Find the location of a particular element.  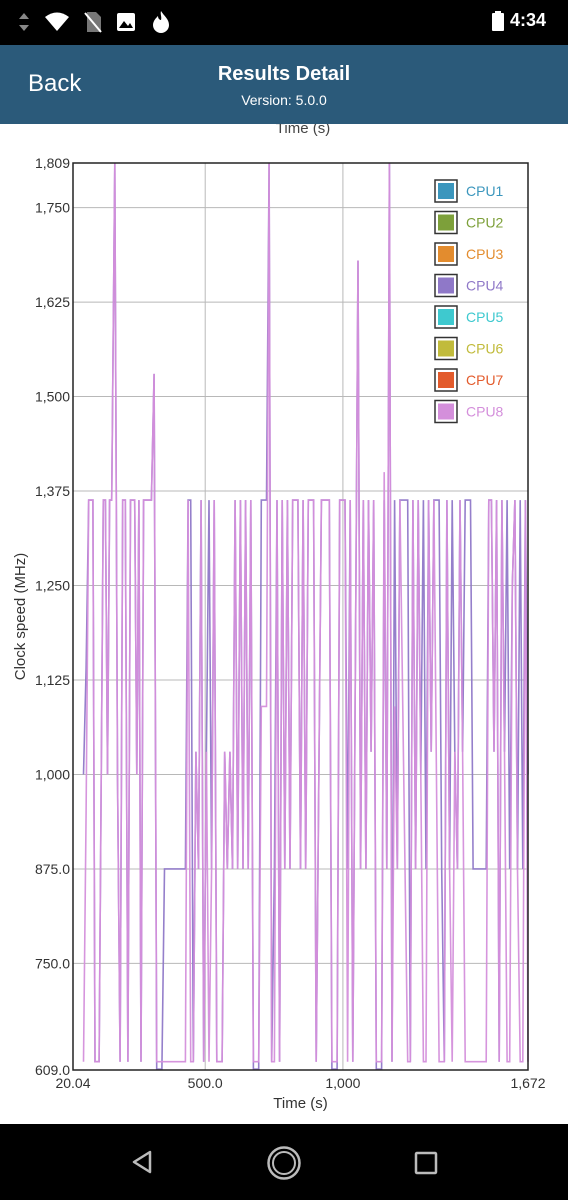

x-tick-label: 1,000 is located at coordinates (342, 1083).